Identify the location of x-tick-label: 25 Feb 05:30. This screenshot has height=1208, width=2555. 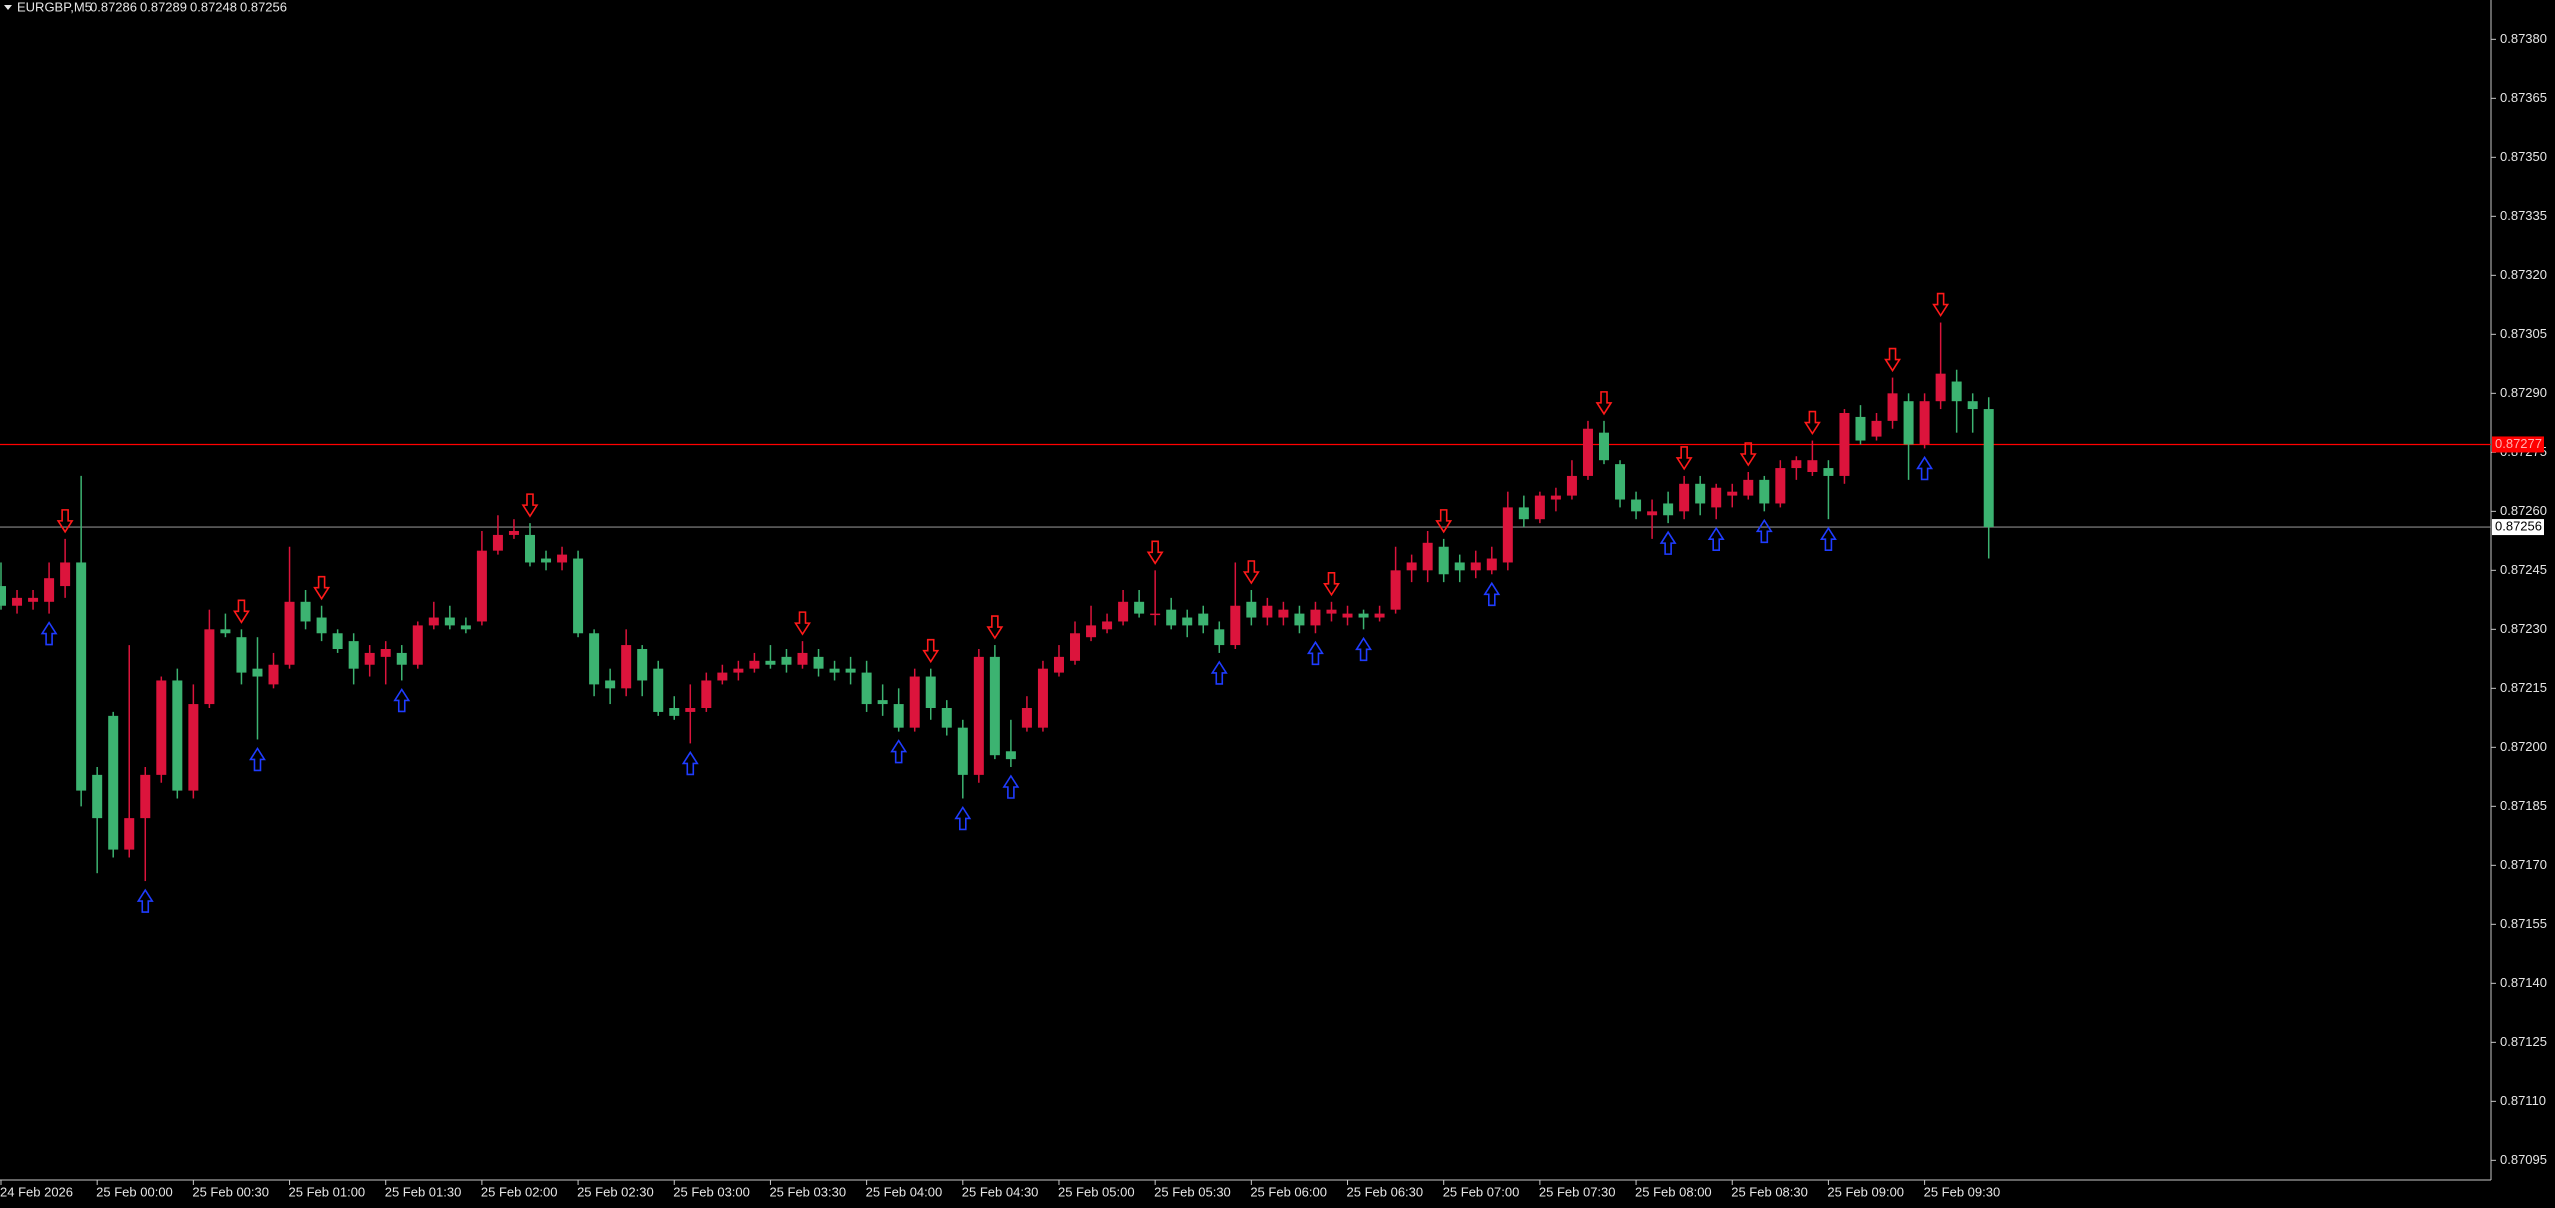
(1192, 1191).